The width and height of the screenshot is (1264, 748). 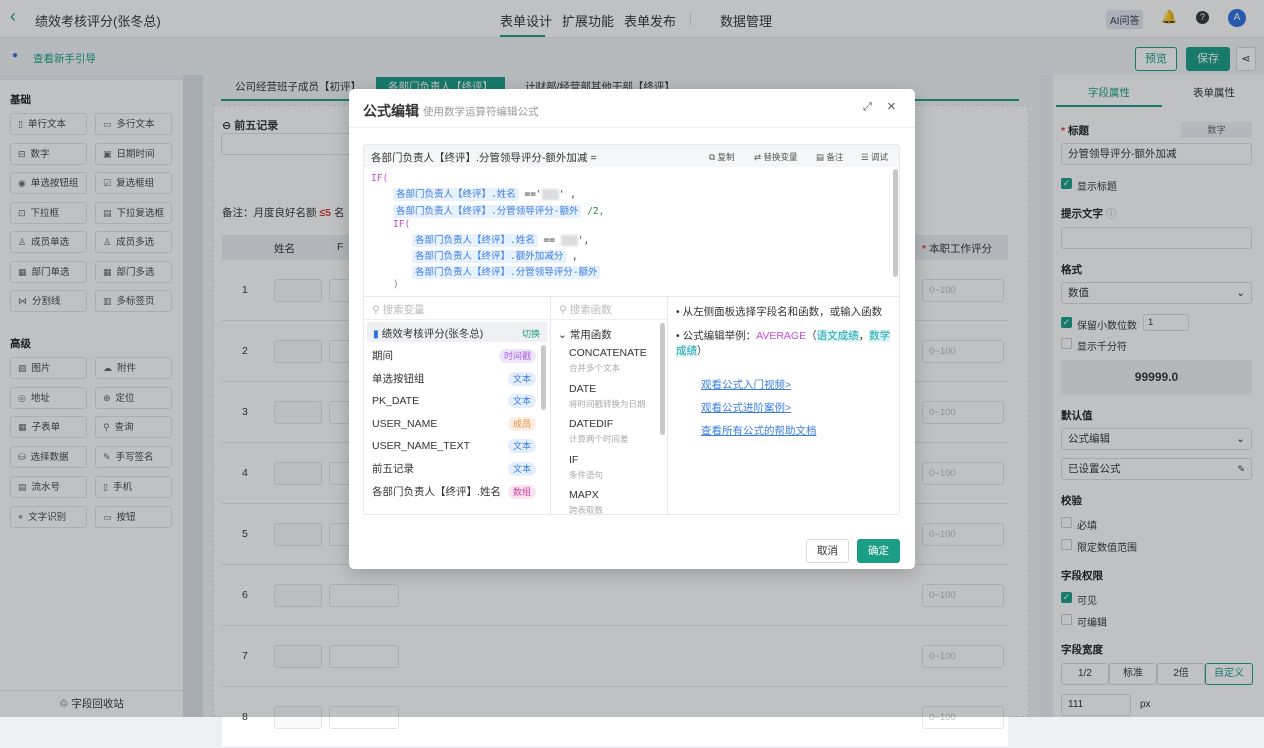 What do you see at coordinates (48, 516) in the screenshot?
I see `palette-item: ⌖ 文字识别` at bounding box center [48, 516].